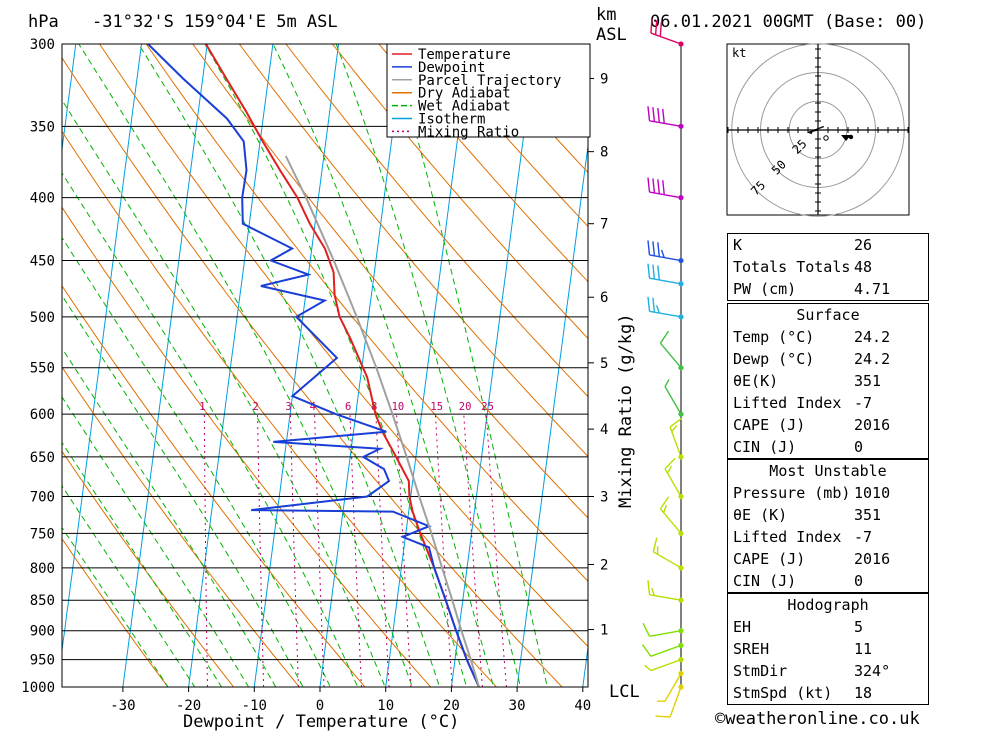 The image size is (1000, 733). I want to click on legend-entry: Parcel Trajectory, so click(489, 81).